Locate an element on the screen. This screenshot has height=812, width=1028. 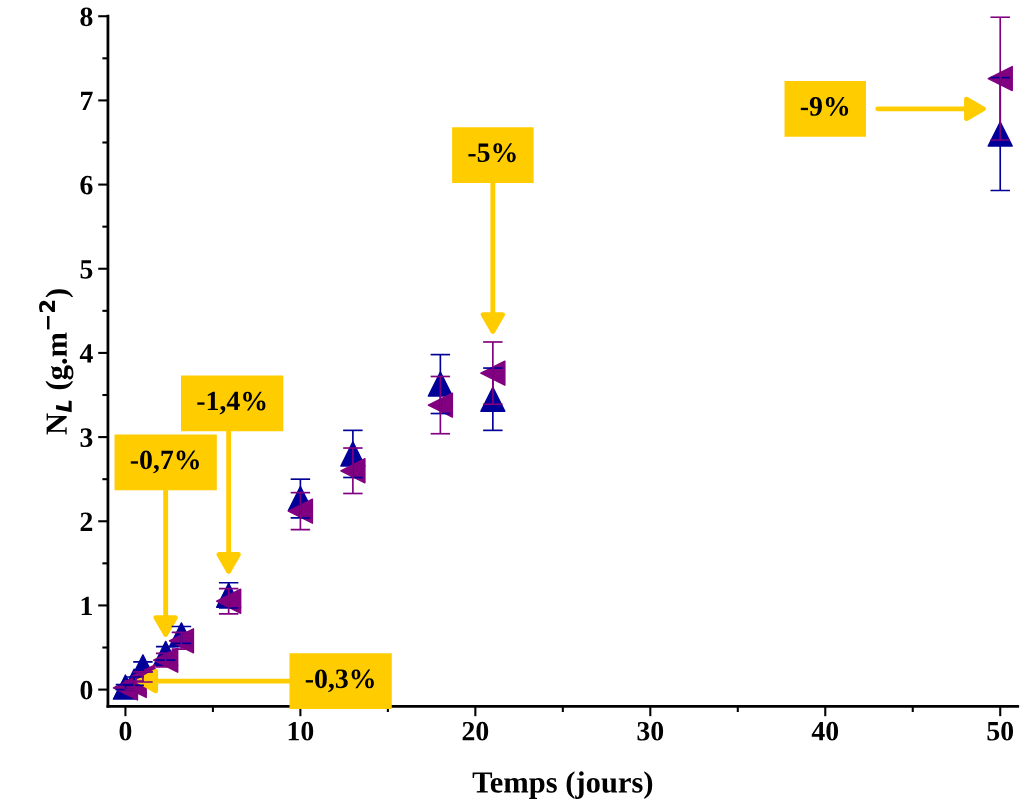
y-tick-label: 5 is located at coordinates (86, 269).